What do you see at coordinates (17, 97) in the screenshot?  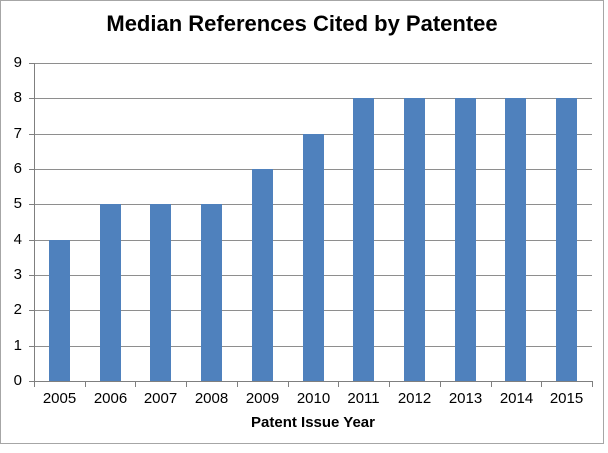 I see `y-tick-label: 8` at bounding box center [17, 97].